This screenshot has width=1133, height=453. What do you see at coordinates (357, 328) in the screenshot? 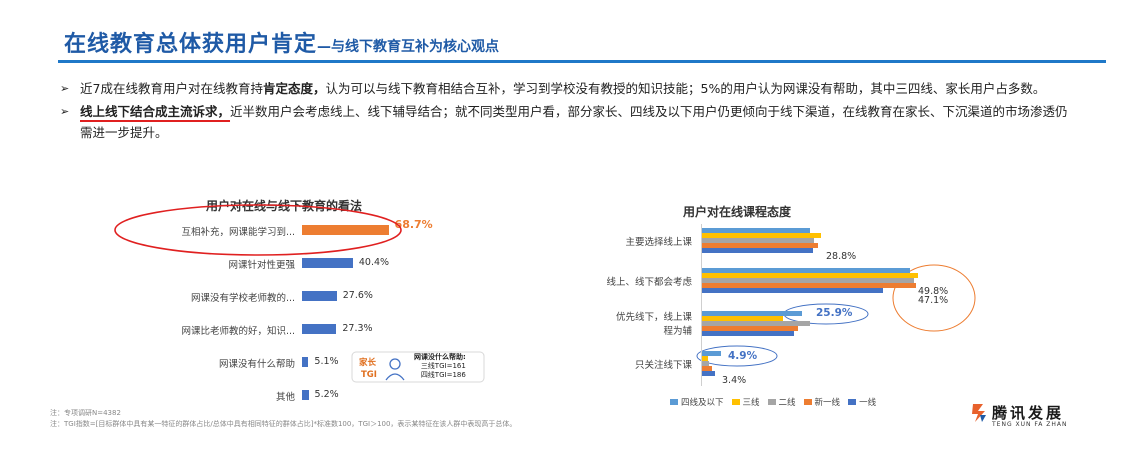
I see `value-label: 27.3%` at bounding box center [357, 328].